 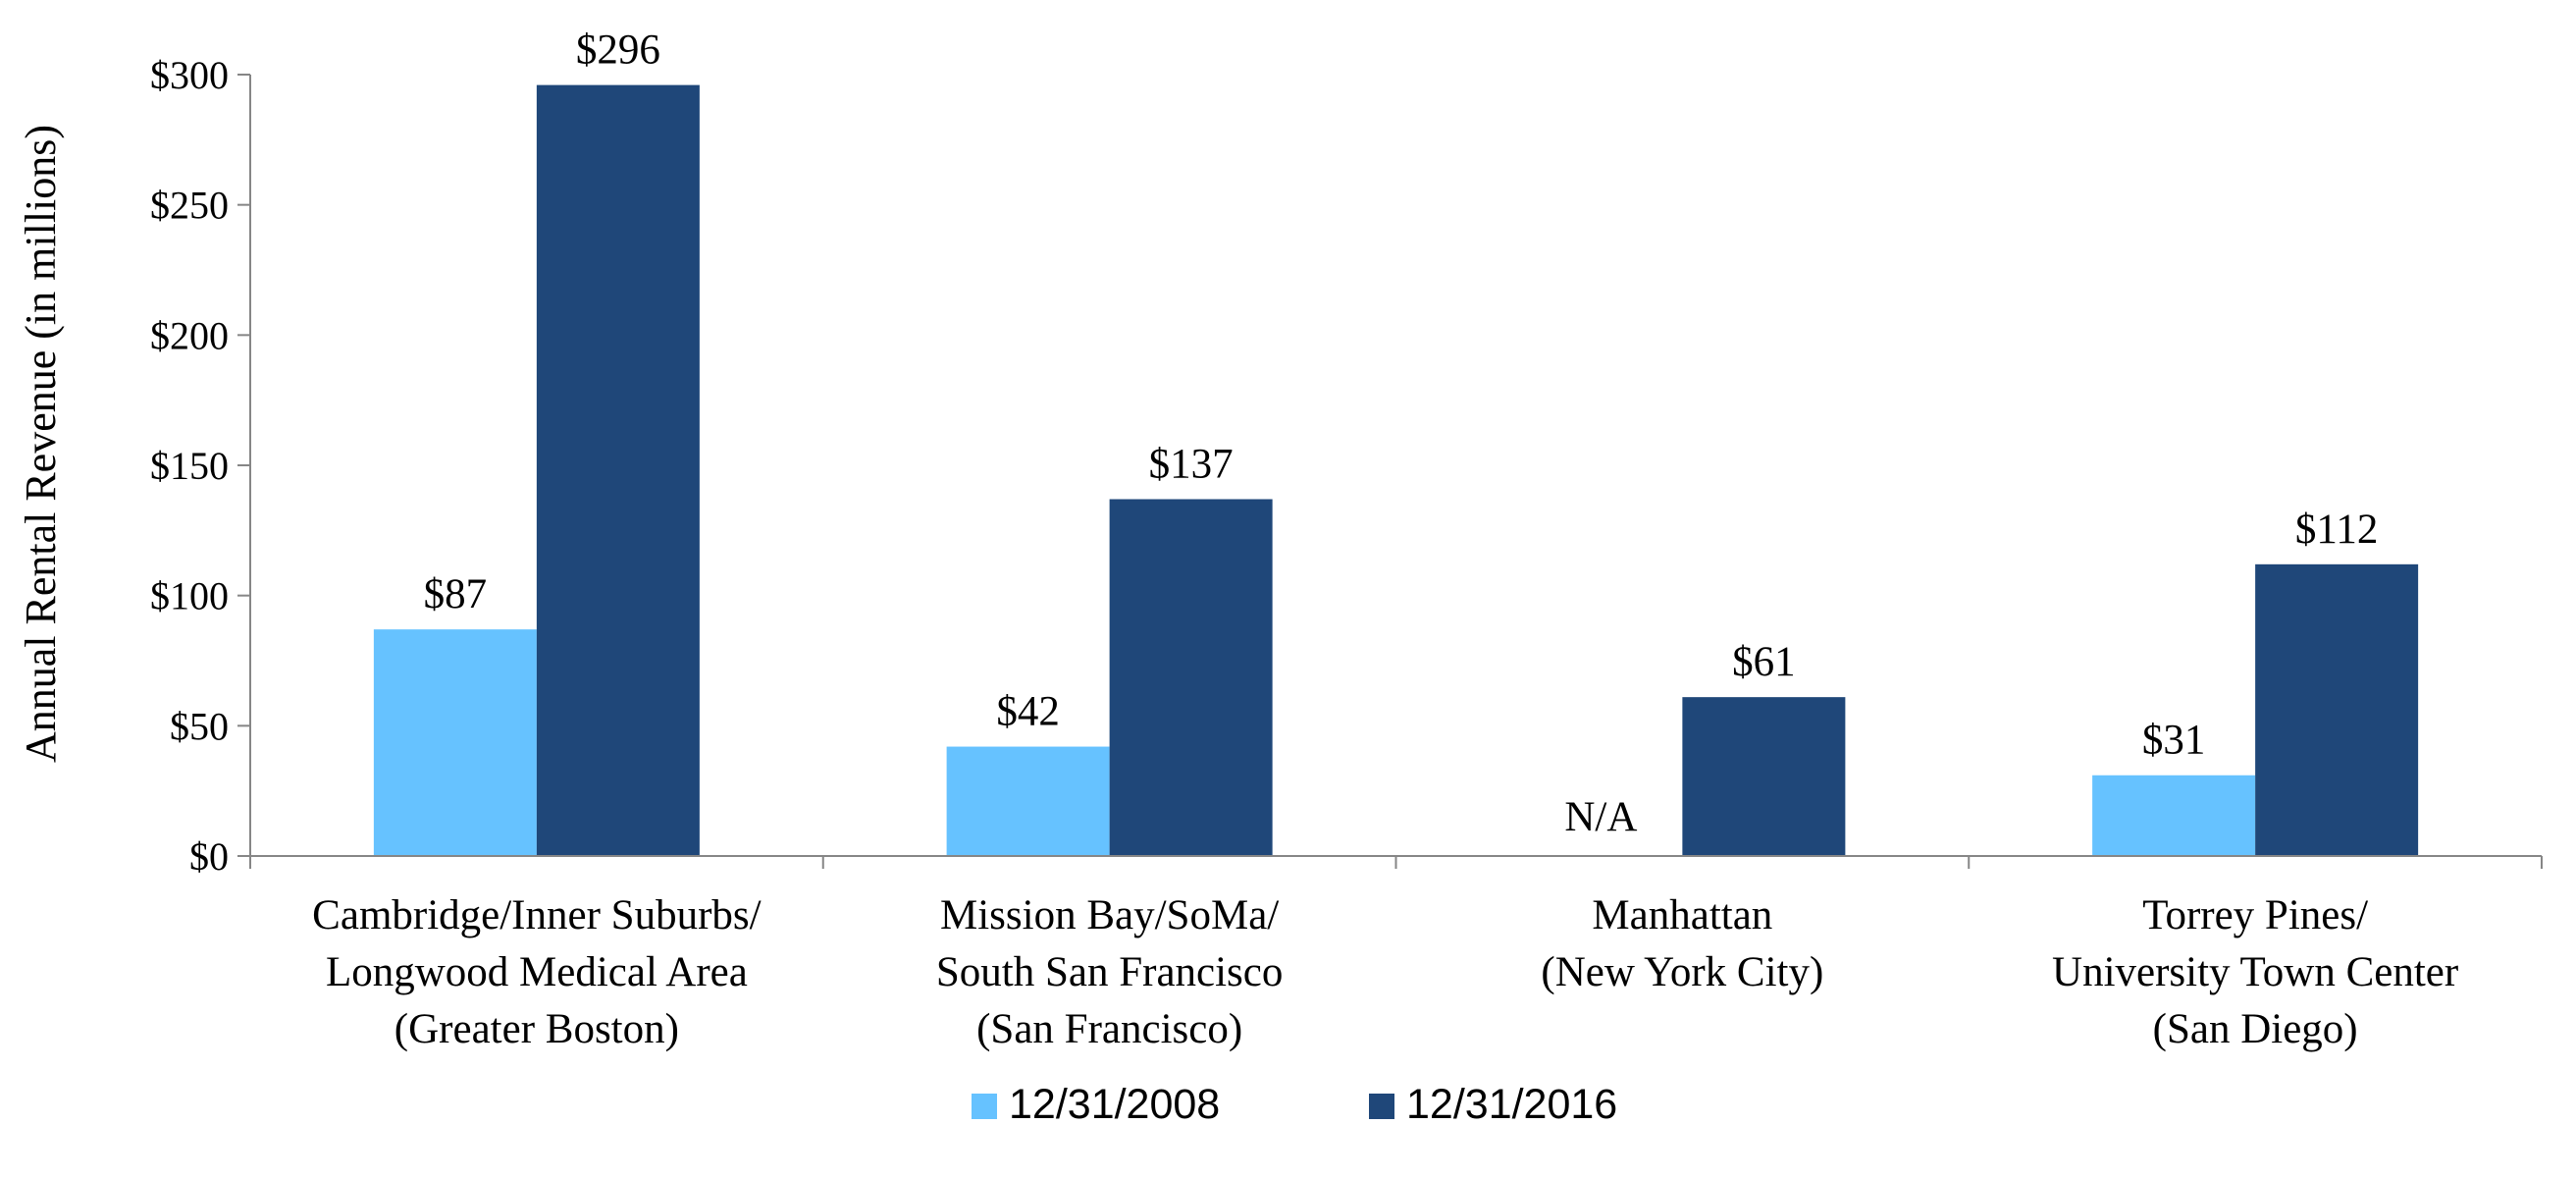 What do you see at coordinates (209, 857) in the screenshot?
I see `y-tick-label: $0` at bounding box center [209, 857].